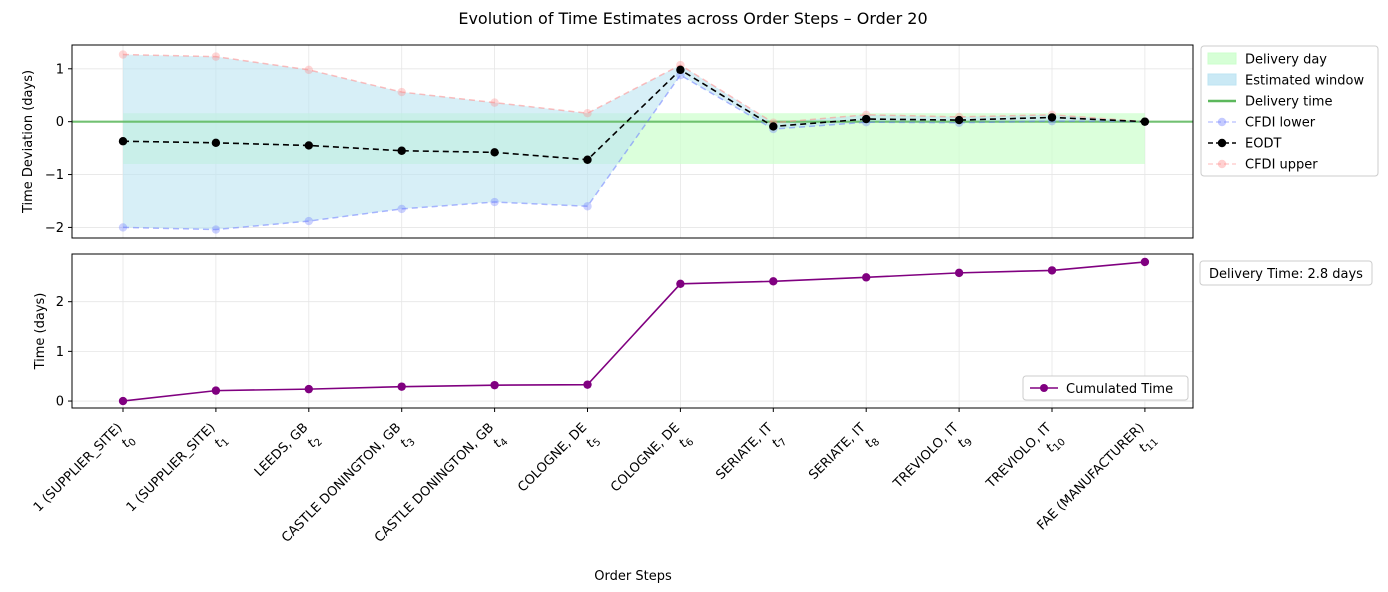 The height and width of the screenshot is (592, 1388). I want to click on deviation-legend-frame, so click(1289, 111).